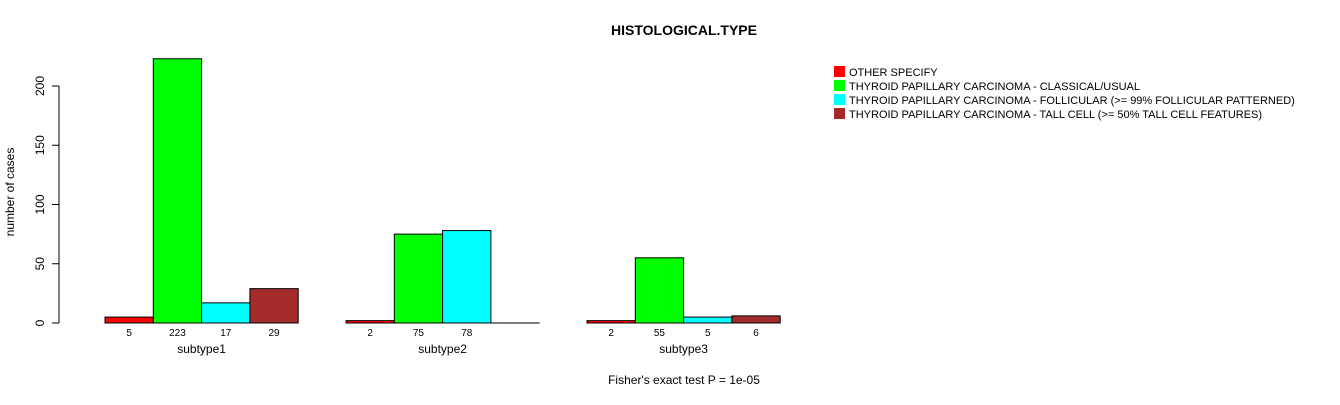 The width and height of the screenshot is (1340, 405). Describe the element at coordinates (660, 333) in the screenshot. I see `bar-value-label: 55` at that location.